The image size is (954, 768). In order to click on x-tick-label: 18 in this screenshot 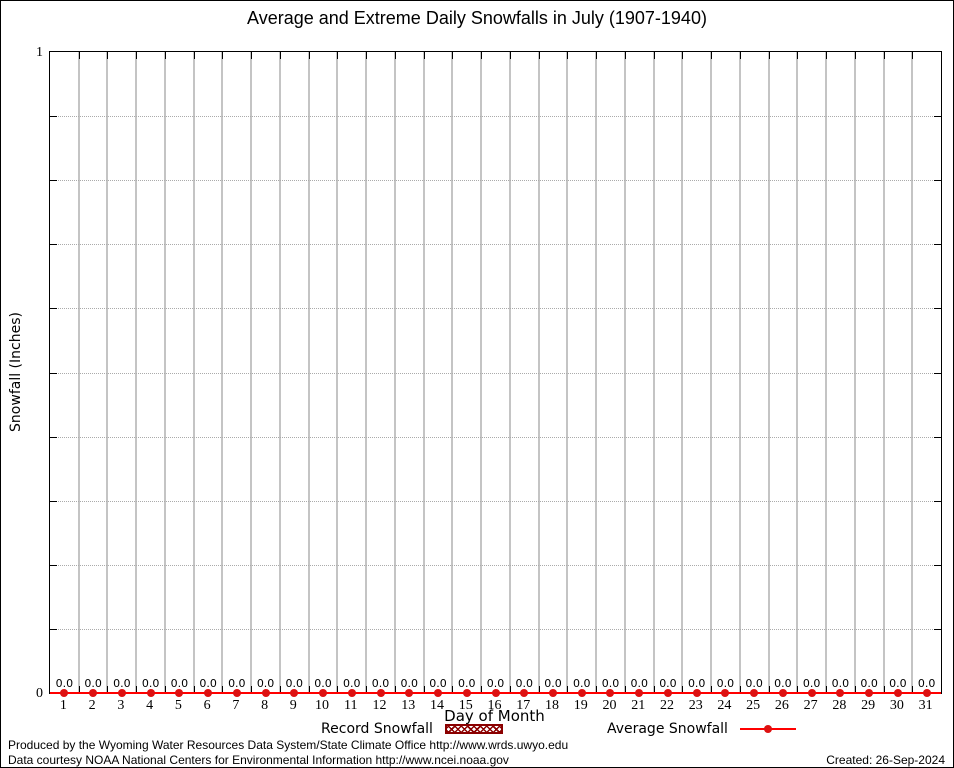, I will do `click(551, 705)`.